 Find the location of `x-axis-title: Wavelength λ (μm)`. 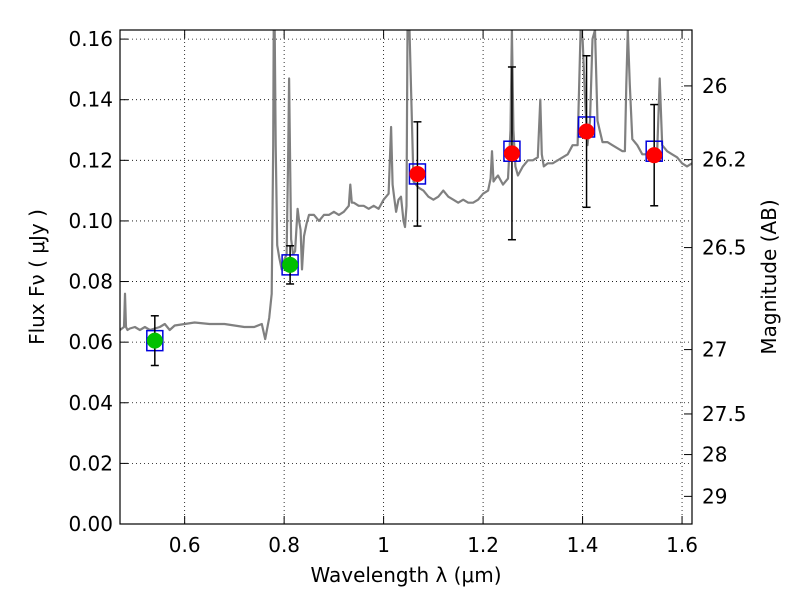

x-axis-title: Wavelength λ (μm) is located at coordinates (405, 575).